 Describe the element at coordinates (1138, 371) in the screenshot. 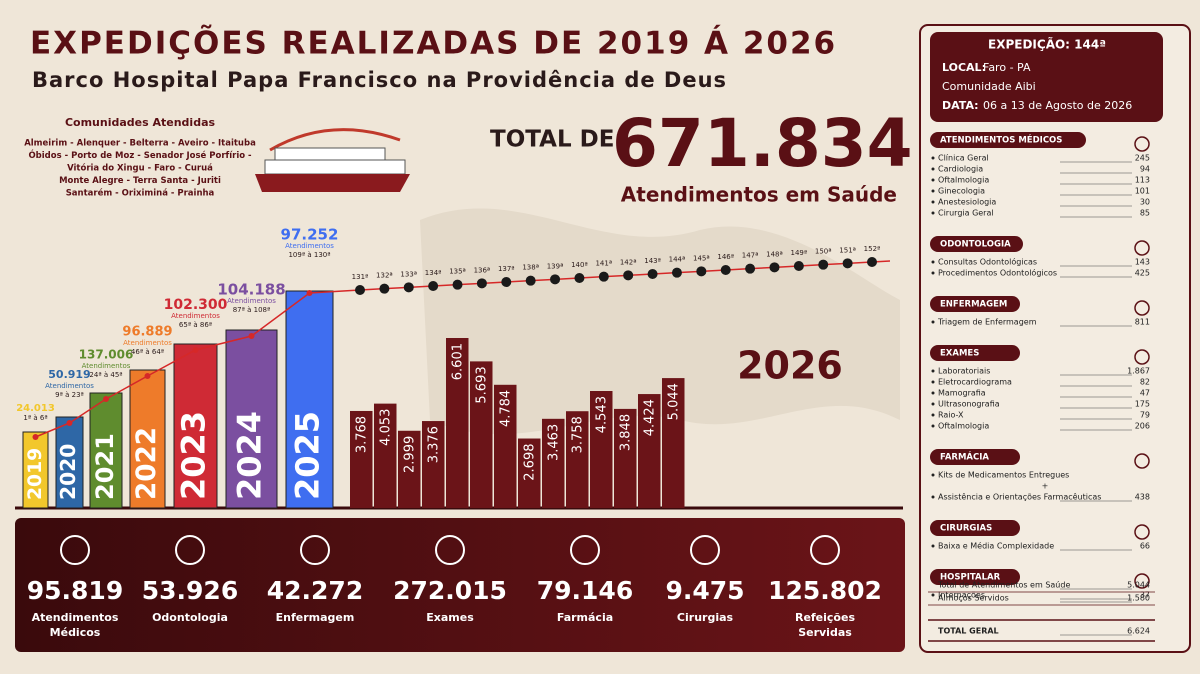

I see `detail-value: 1.867` at that location.